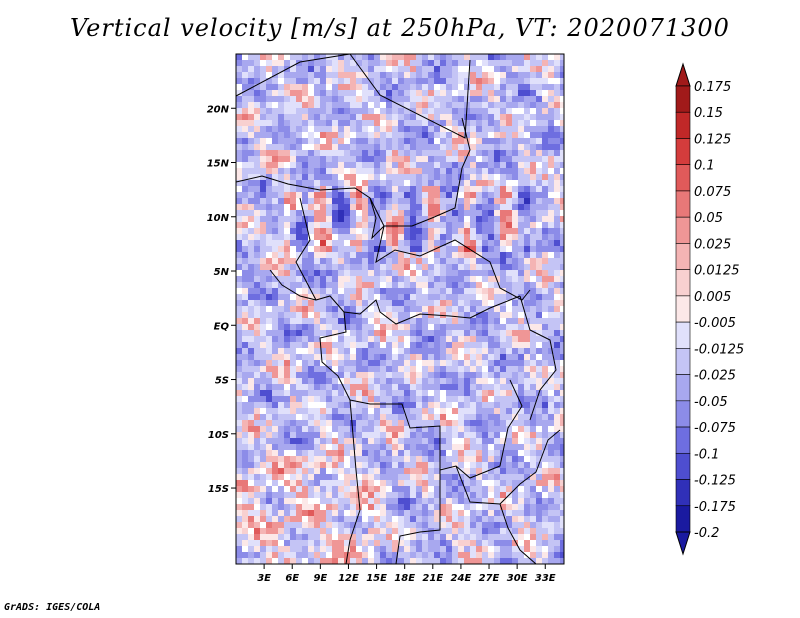  Describe the element at coordinates (292, 578) in the screenshot. I see `lon-tick-label: 6E` at that location.